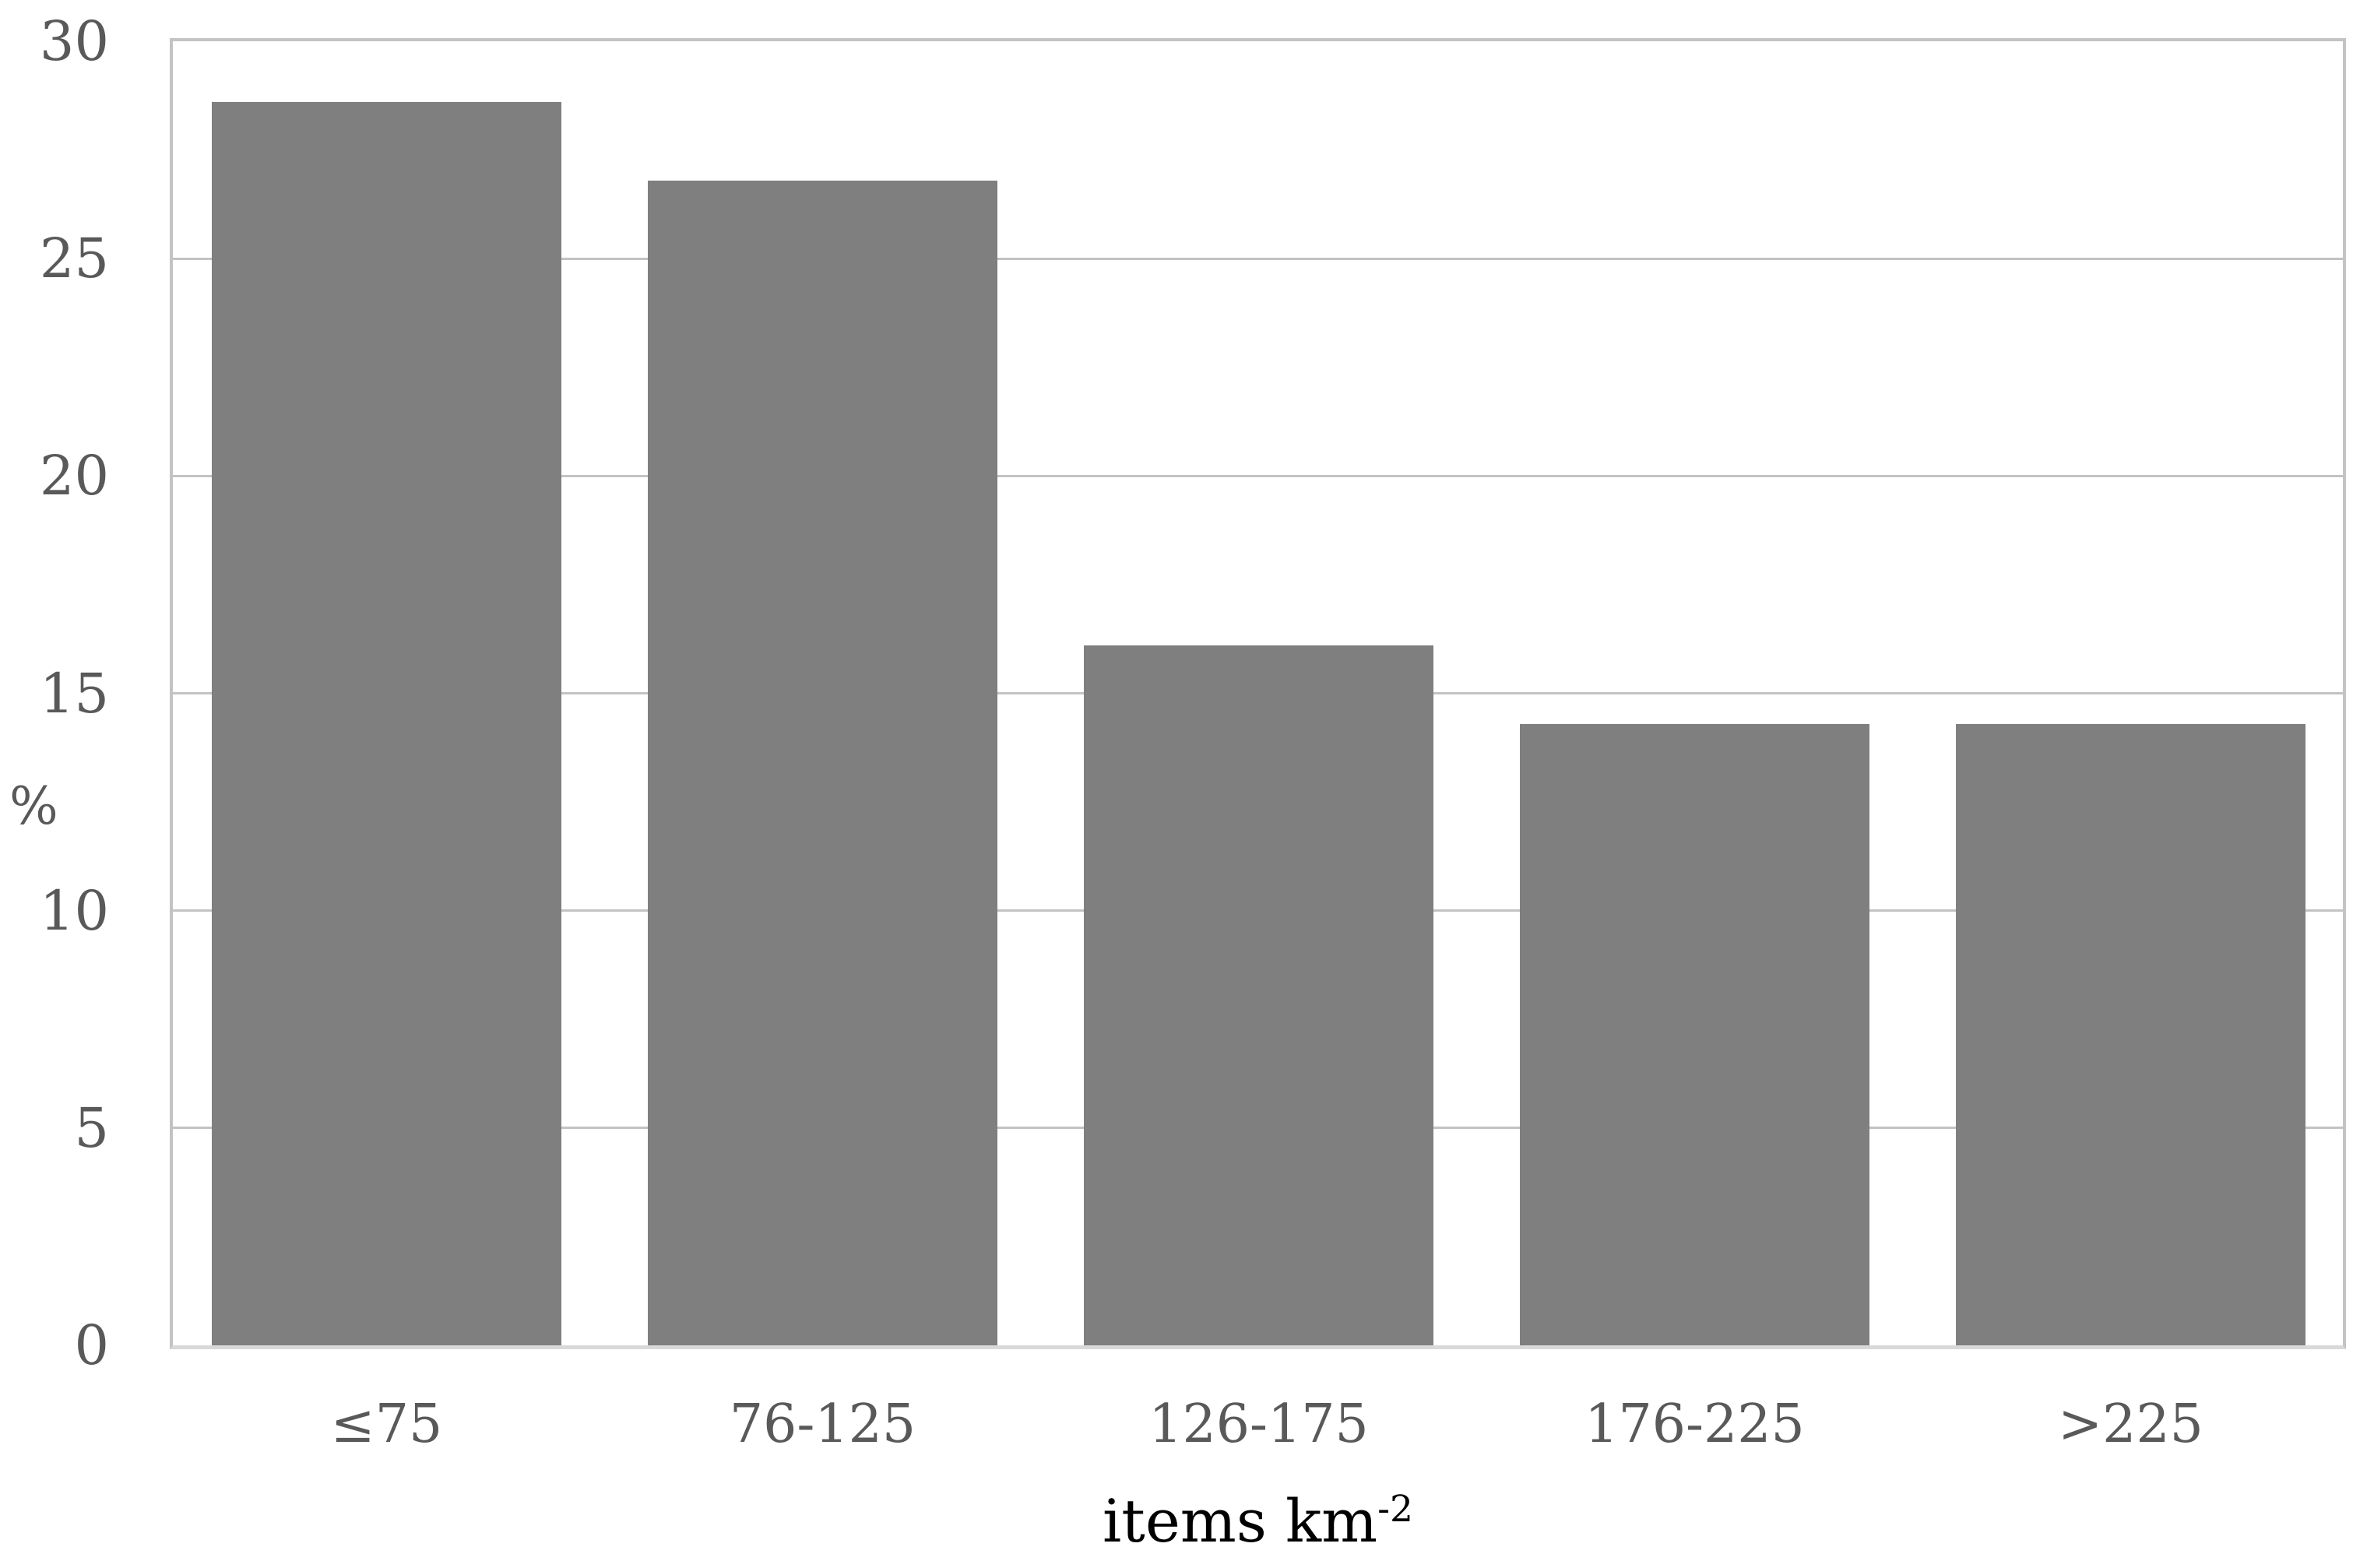 The image size is (2367, 1568). I want to click on y-tick-label-15: 15, so click(74, 693).